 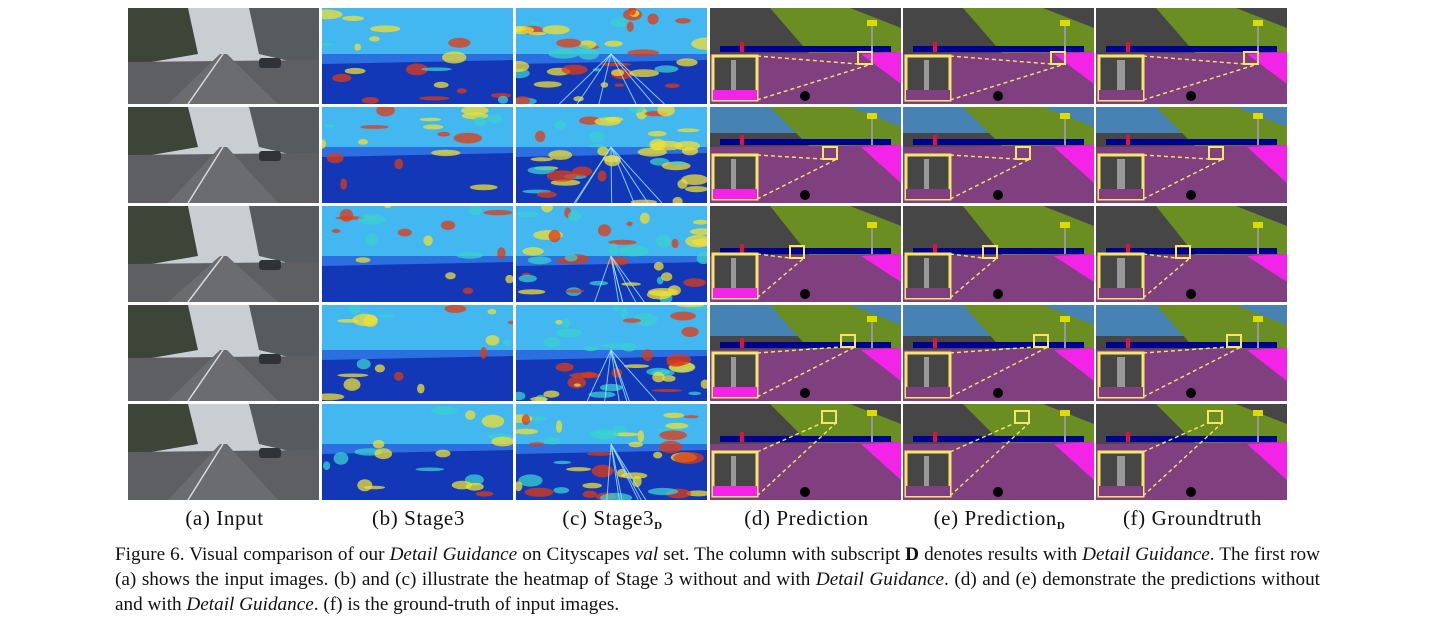 What do you see at coordinates (224, 518) in the screenshot?
I see `col-label-input: (a) Input` at bounding box center [224, 518].